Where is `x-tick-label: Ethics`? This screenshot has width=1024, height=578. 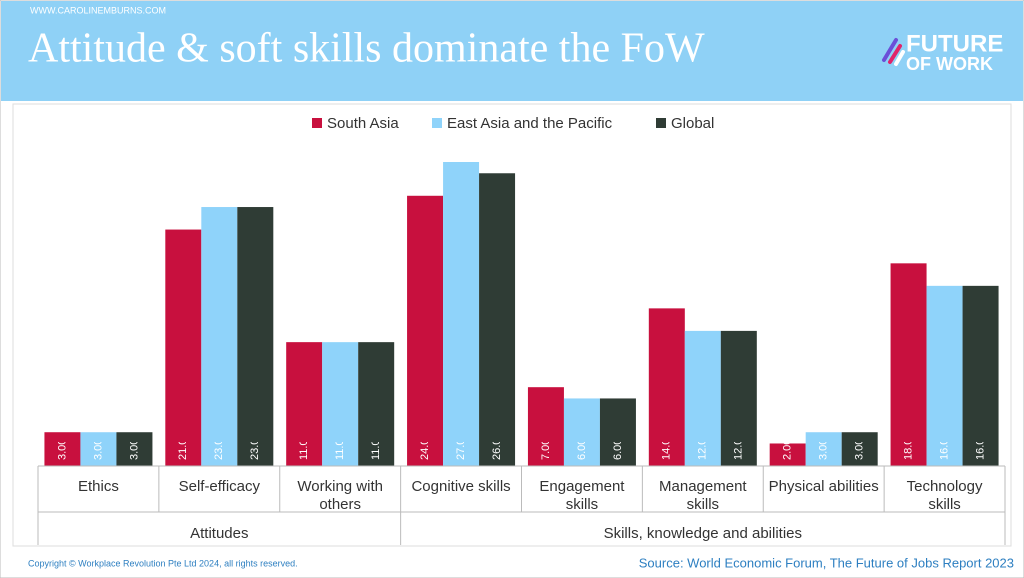
x-tick-label: Ethics is located at coordinates (98, 486).